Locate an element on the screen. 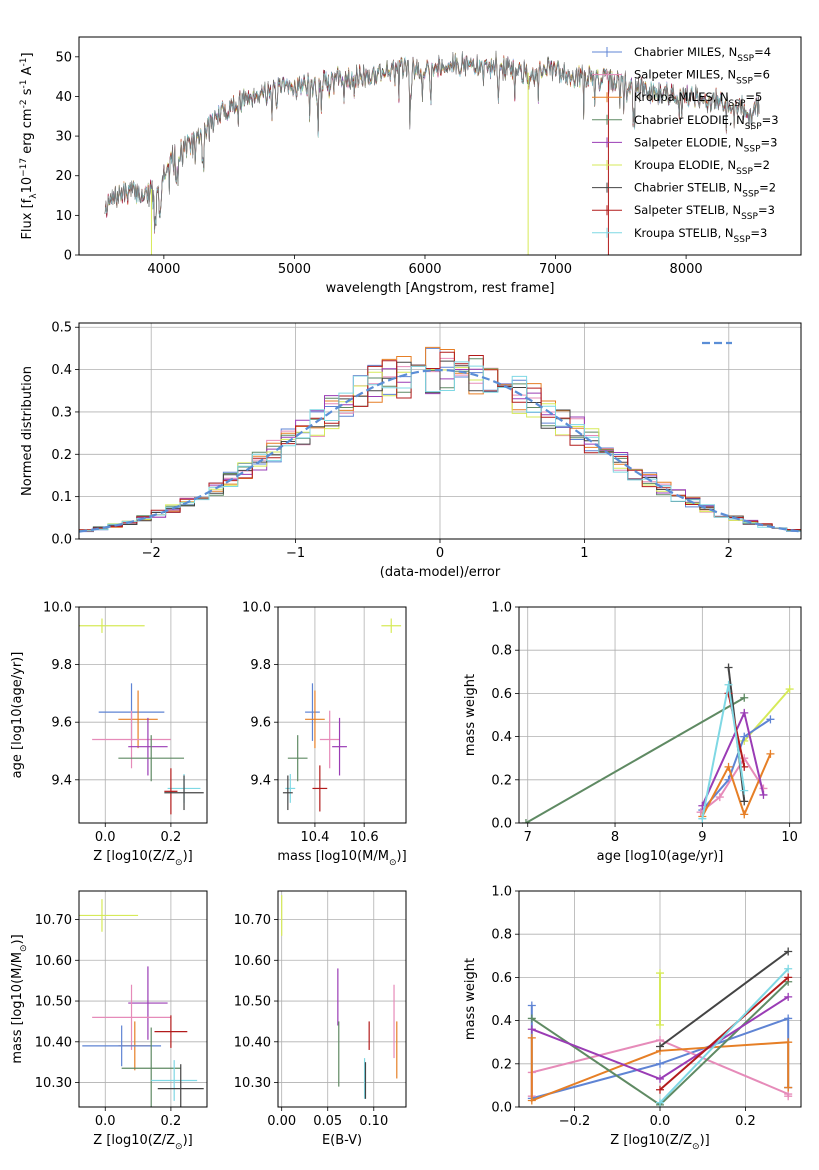 This screenshot has height=1170, width=819. legend-label-chabrier_miles: Chabrier MILES, NSSP=4 is located at coordinates (702, 54).